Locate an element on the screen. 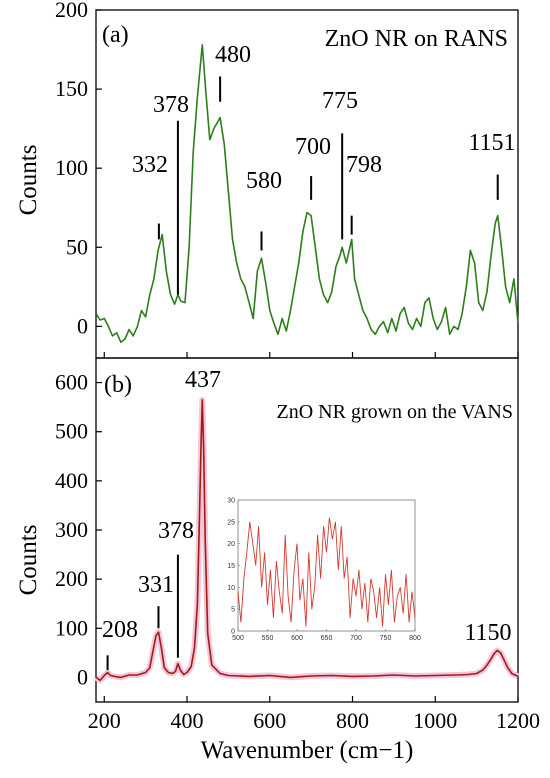 The width and height of the screenshot is (550, 778). inset-frame is located at coordinates (326, 565).